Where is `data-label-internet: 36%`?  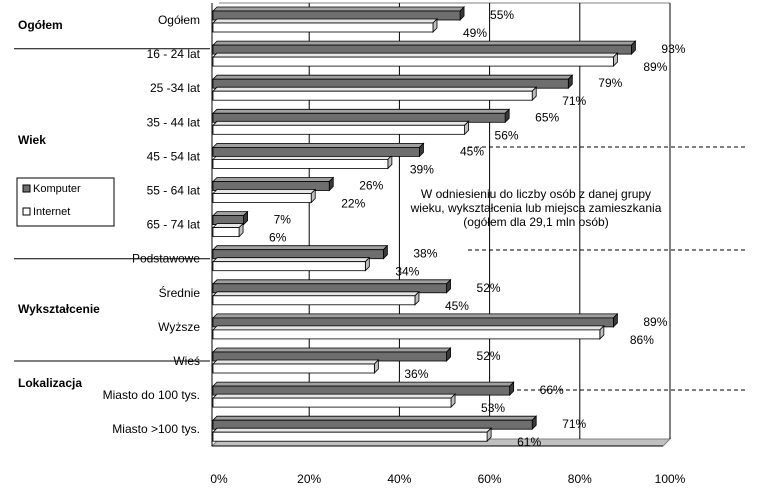 data-label-internet: 36% is located at coordinates (416, 374).